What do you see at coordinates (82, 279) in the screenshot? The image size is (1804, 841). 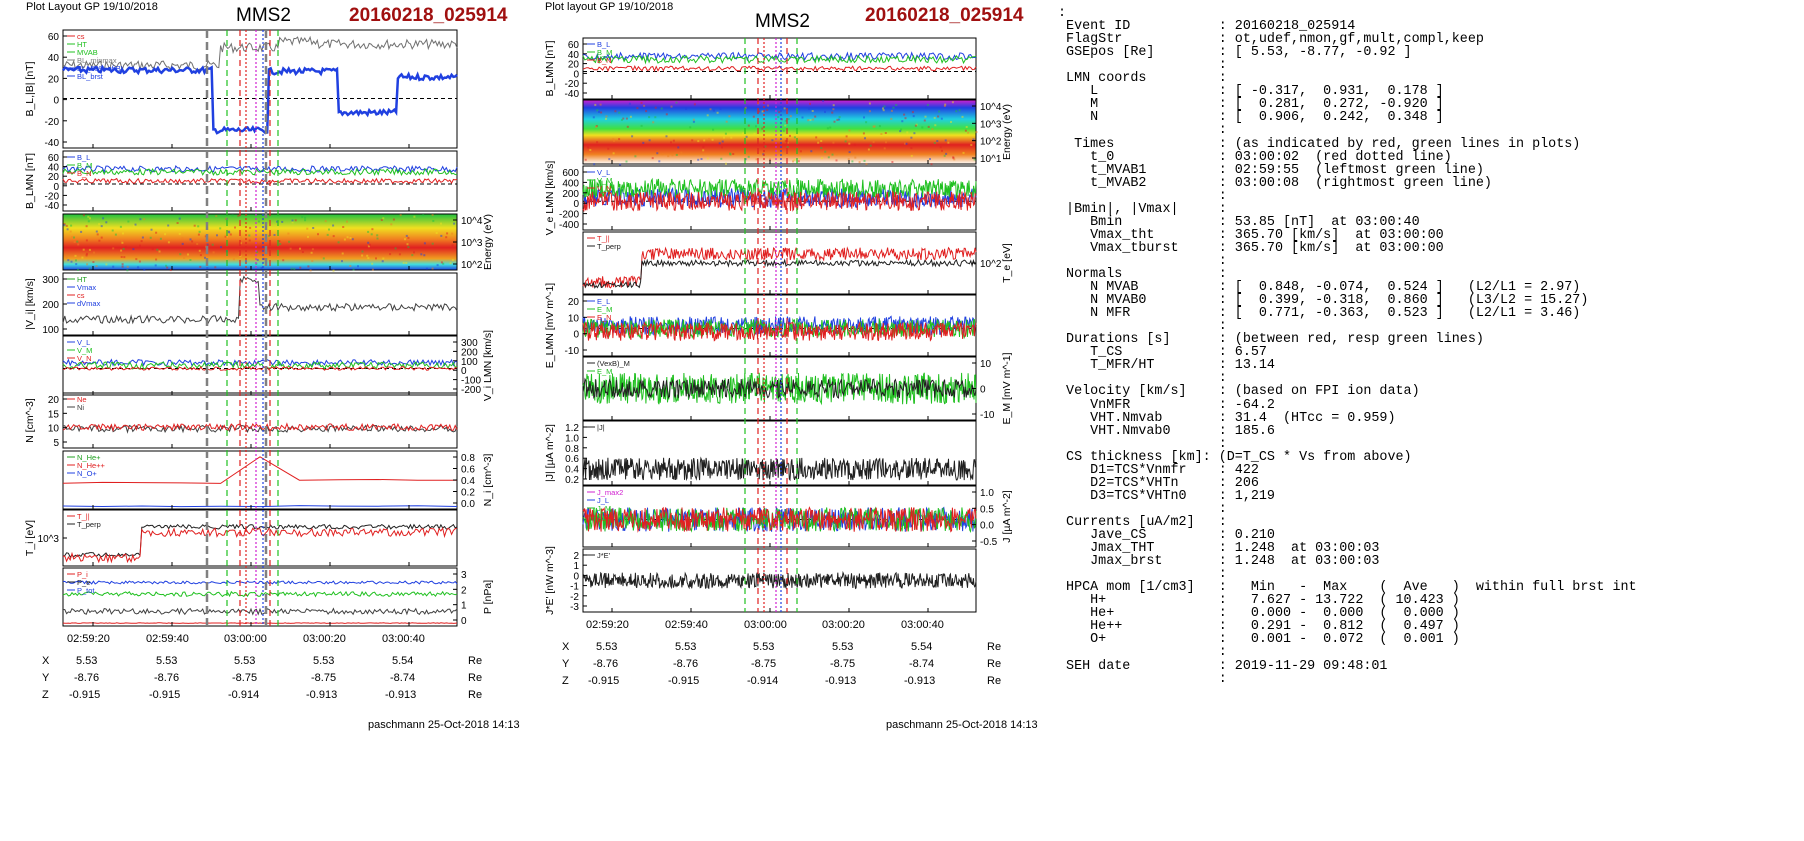 I see `legend-label: HT` at bounding box center [82, 279].